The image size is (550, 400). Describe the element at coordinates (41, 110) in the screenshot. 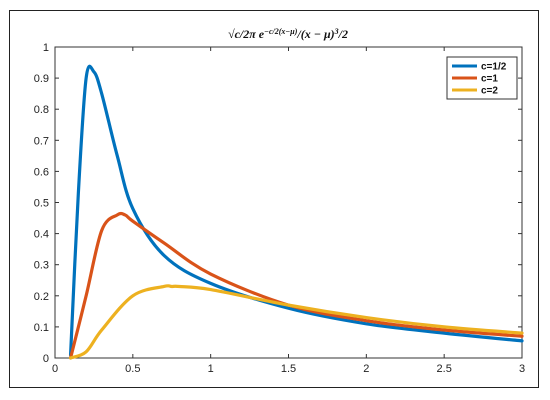

I see `y-tick-label: 0.8` at that location.